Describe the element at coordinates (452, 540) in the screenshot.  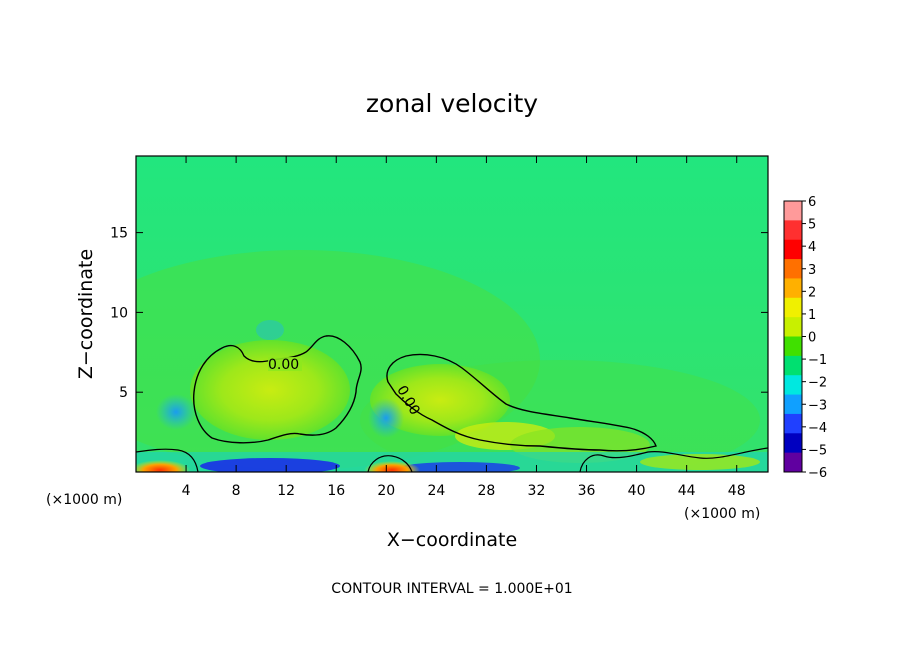
I see `x-axis-label: X−coordinate` at that location.